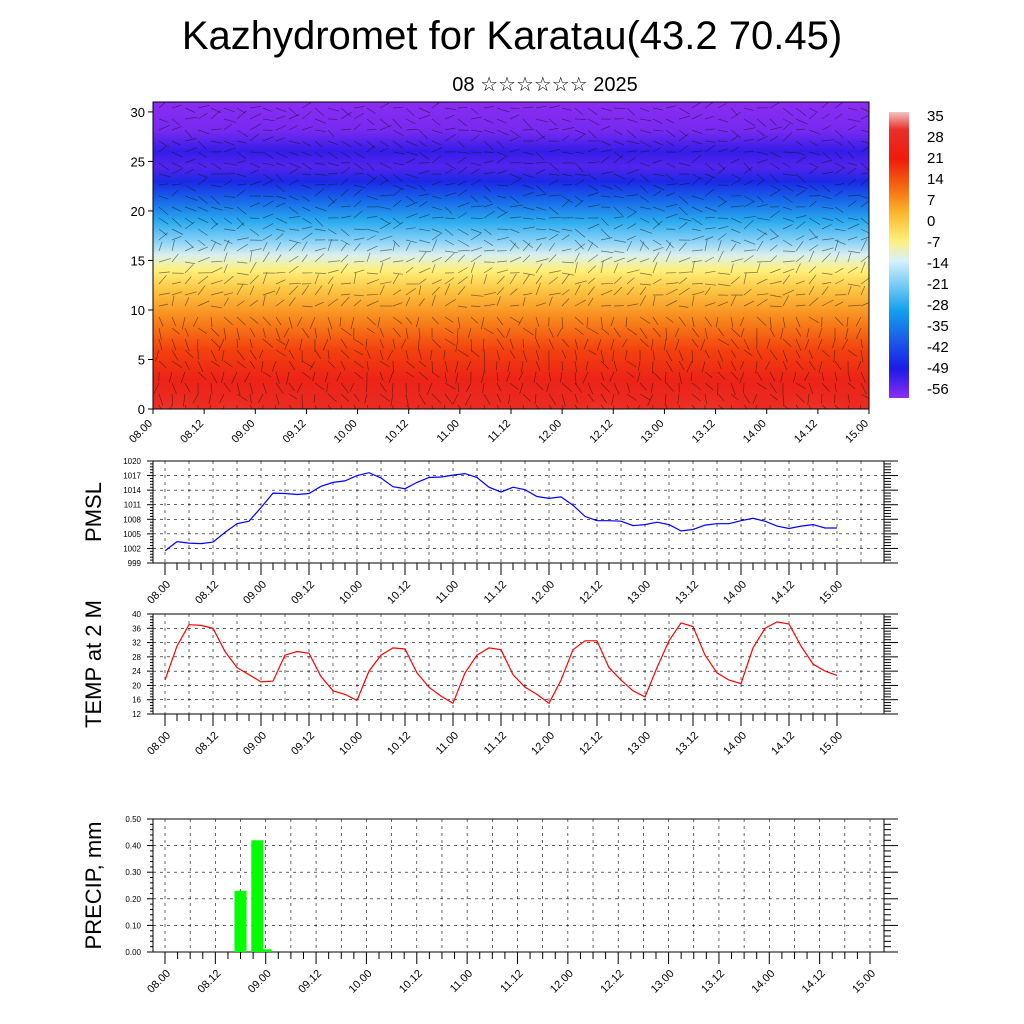 This screenshot has height=1024, width=1024. Describe the element at coordinates (141, 359) in the screenshot. I see `y-tick-label: 5` at that location.